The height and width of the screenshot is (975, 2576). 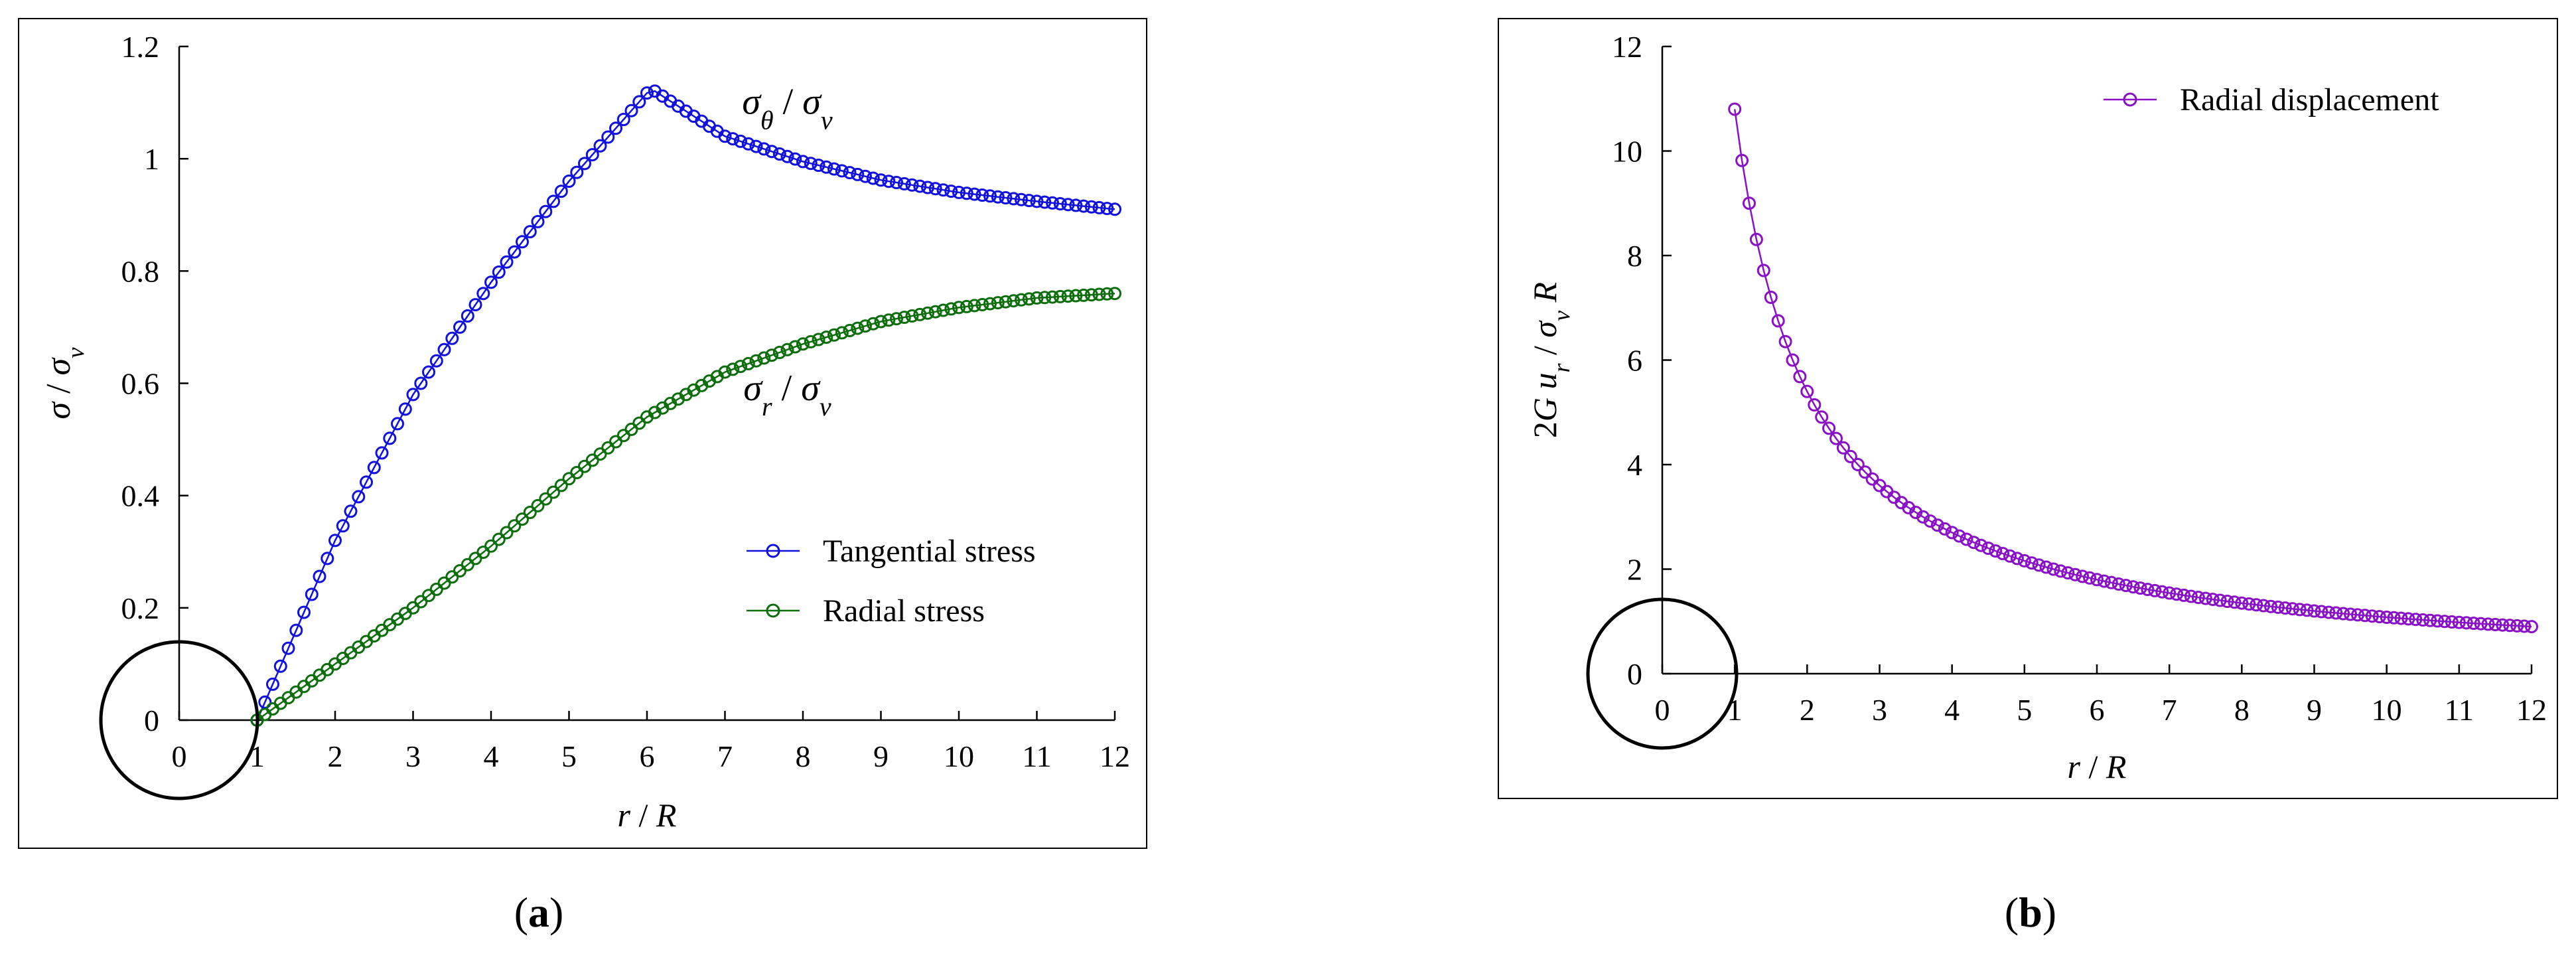 I want to click on x-tick-label: 1, so click(x=1735, y=710).